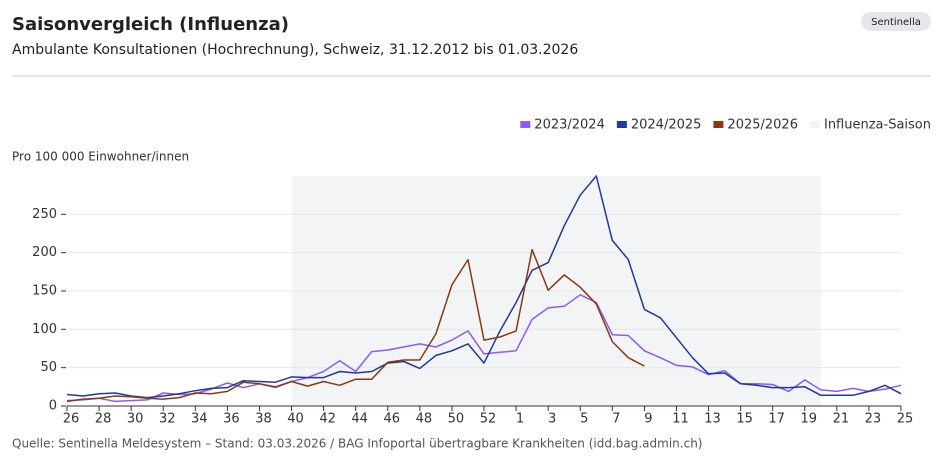 This screenshot has height=466, width=943. Describe the element at coordinates (44, 252) in the screenshot. I see `y-tick-label: 200` at that location.